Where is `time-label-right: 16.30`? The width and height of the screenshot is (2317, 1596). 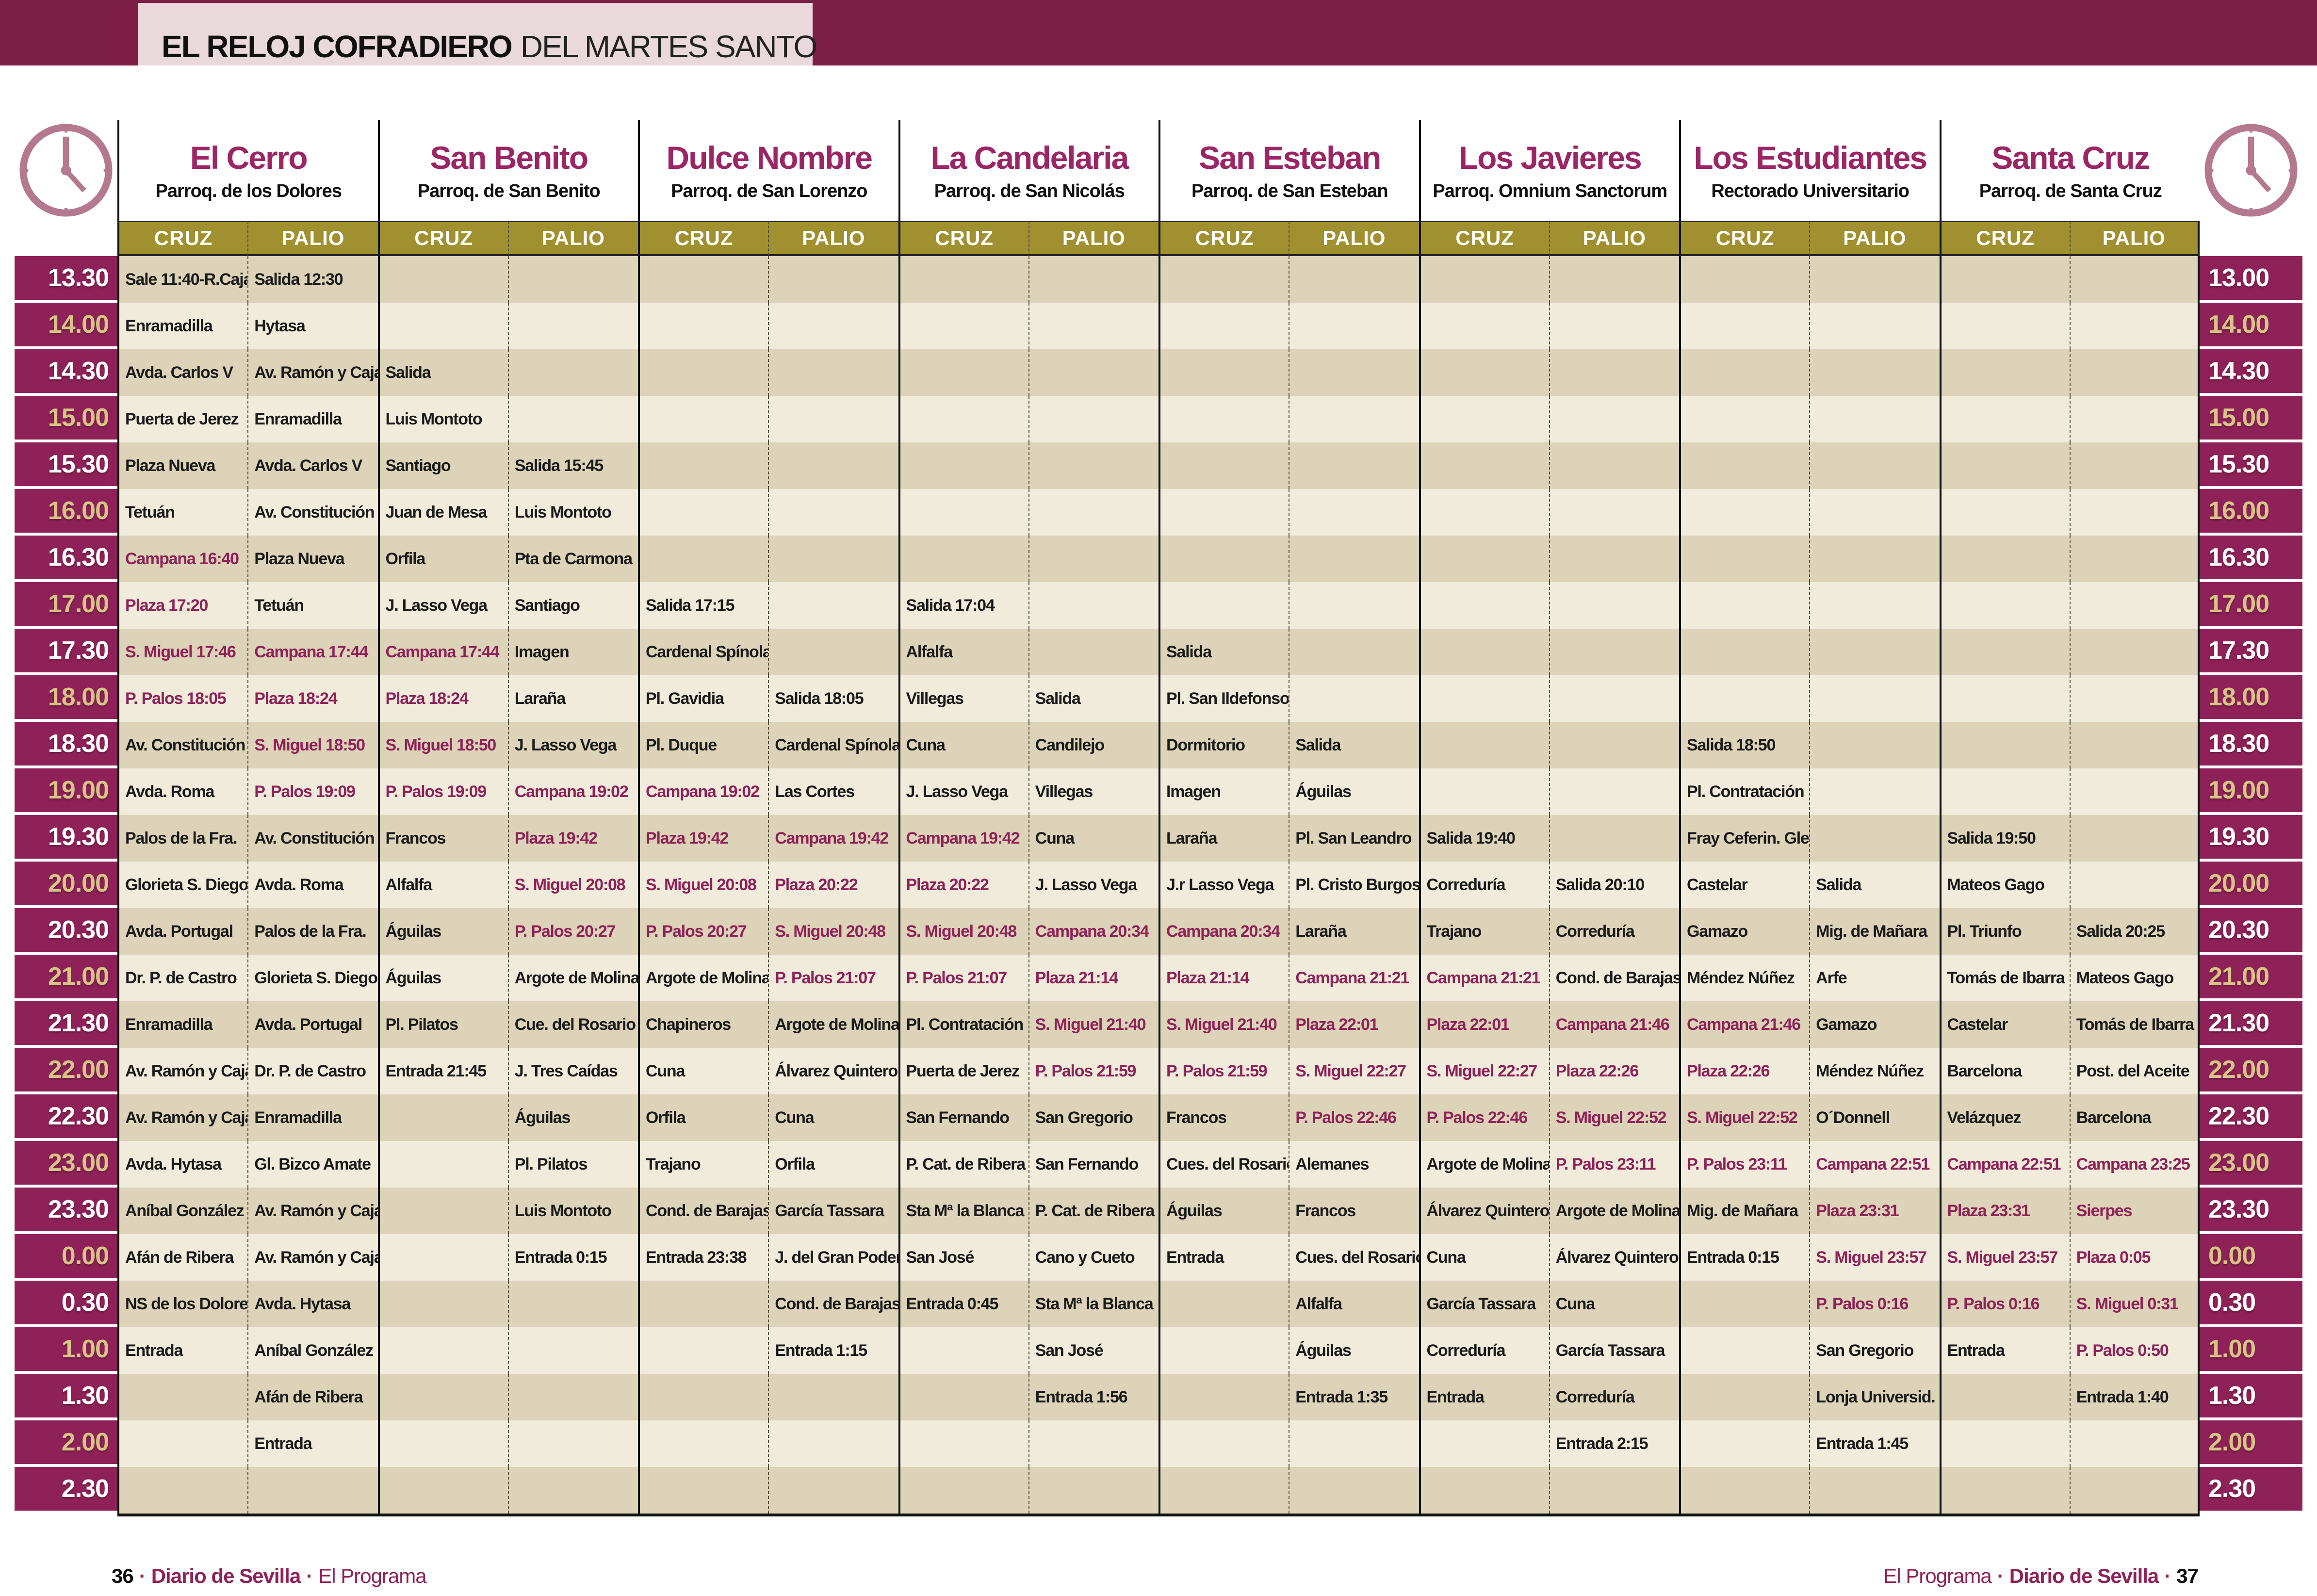
time-label-right: 16.30 is located at coordinates (2251, 559).